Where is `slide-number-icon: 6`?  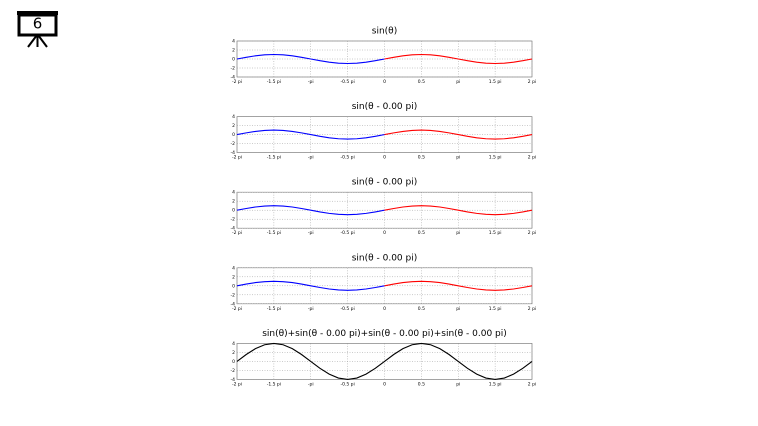 slide-number-icon: 6 is located at coordinates (37, 29).